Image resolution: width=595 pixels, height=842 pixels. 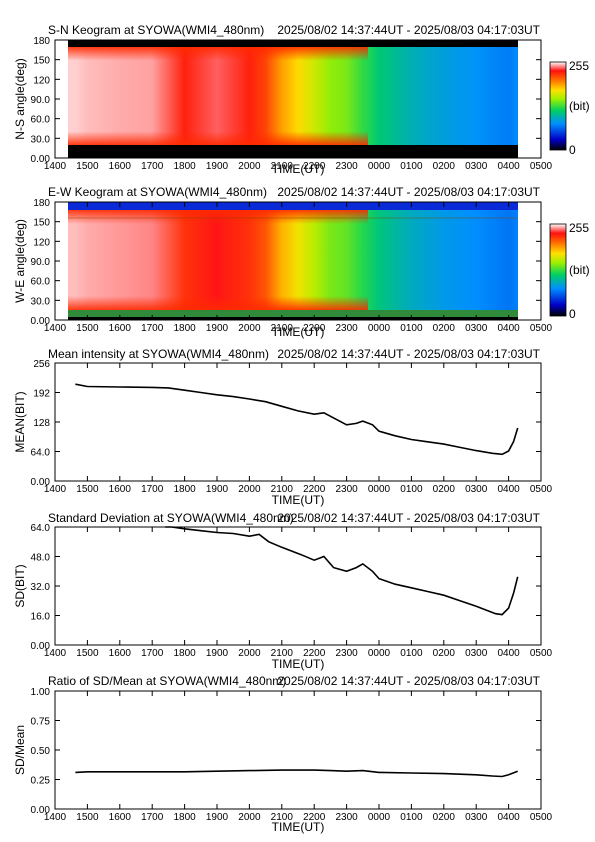 What do you see at coordinates (20, 585) in the screenshot?
I see `y-axis-label: SD(BIT)` at bounding box center [20, 585].